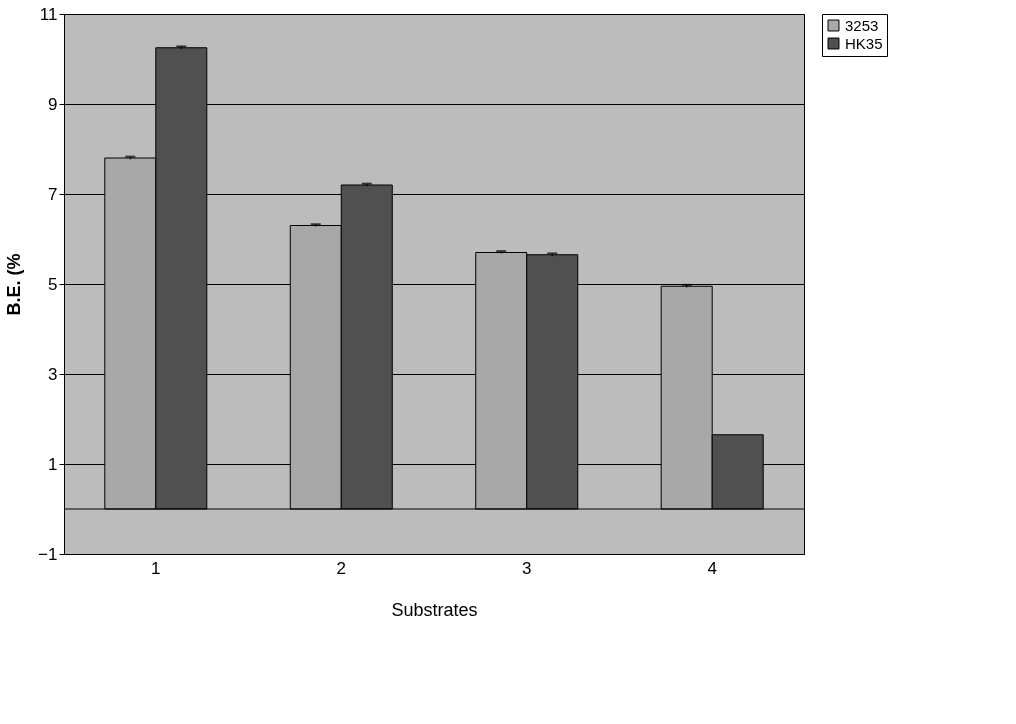  I want to click on y-axis-title: B.E. (%, so click(14, 284).